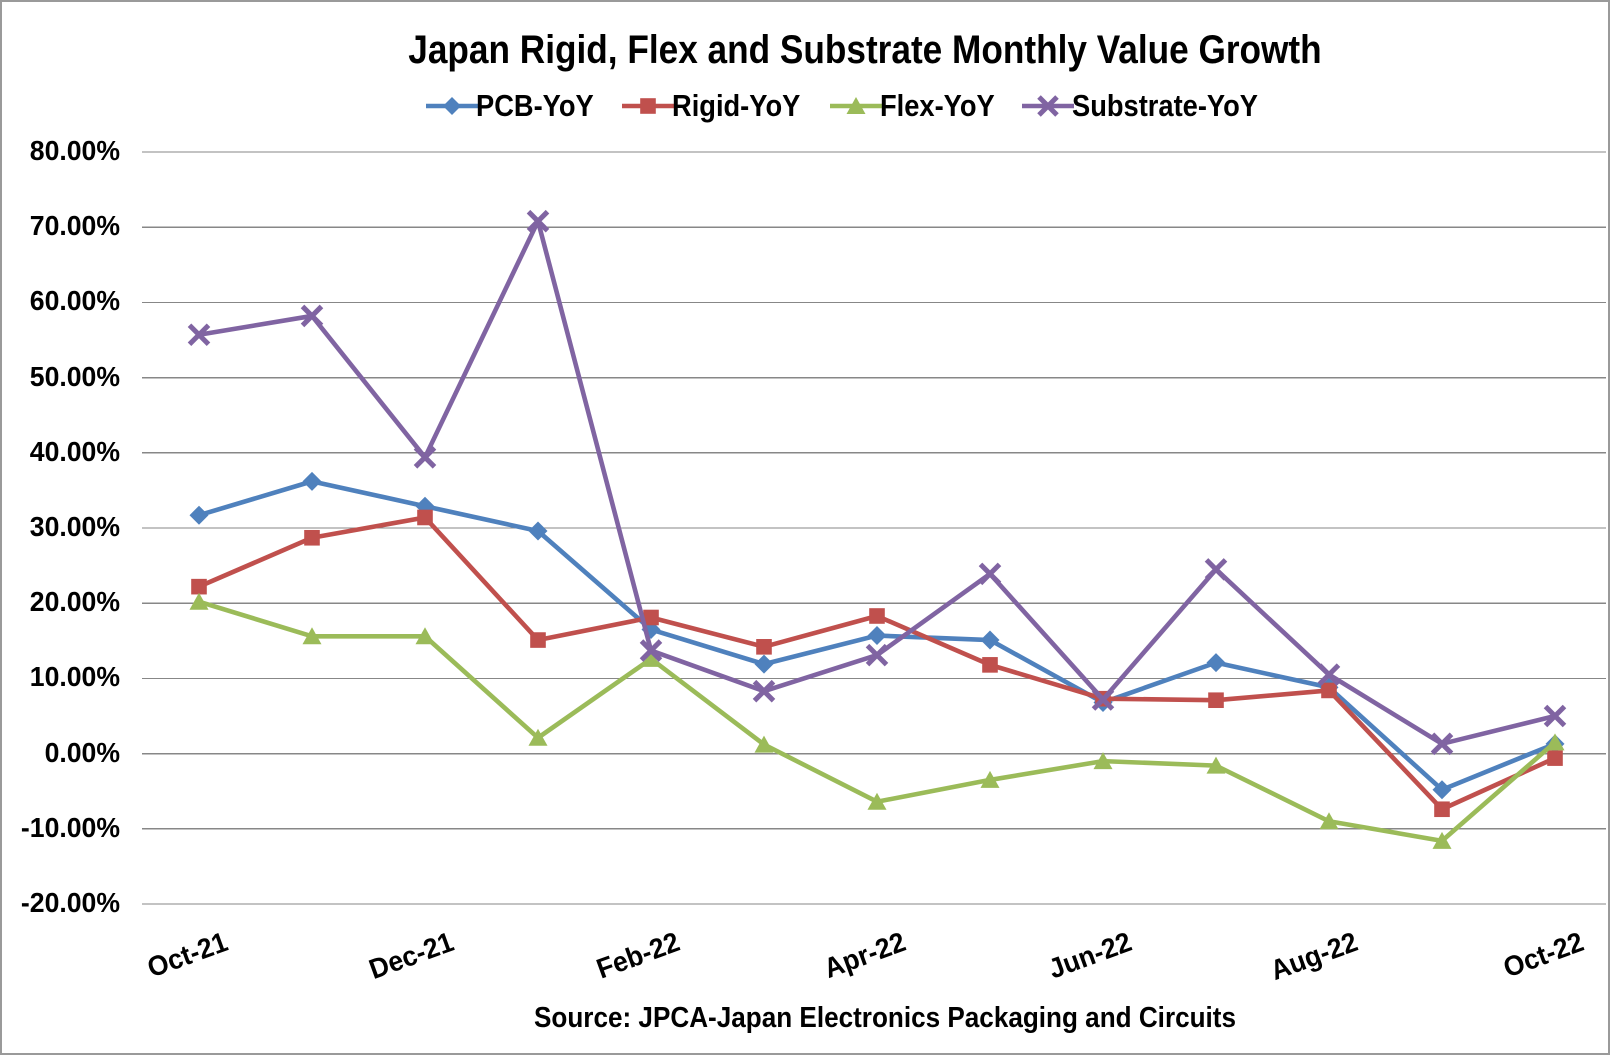 The image size is (1610, 1055). I want to click on flex-yoy-legend-marker-icon, so click(855, 105).